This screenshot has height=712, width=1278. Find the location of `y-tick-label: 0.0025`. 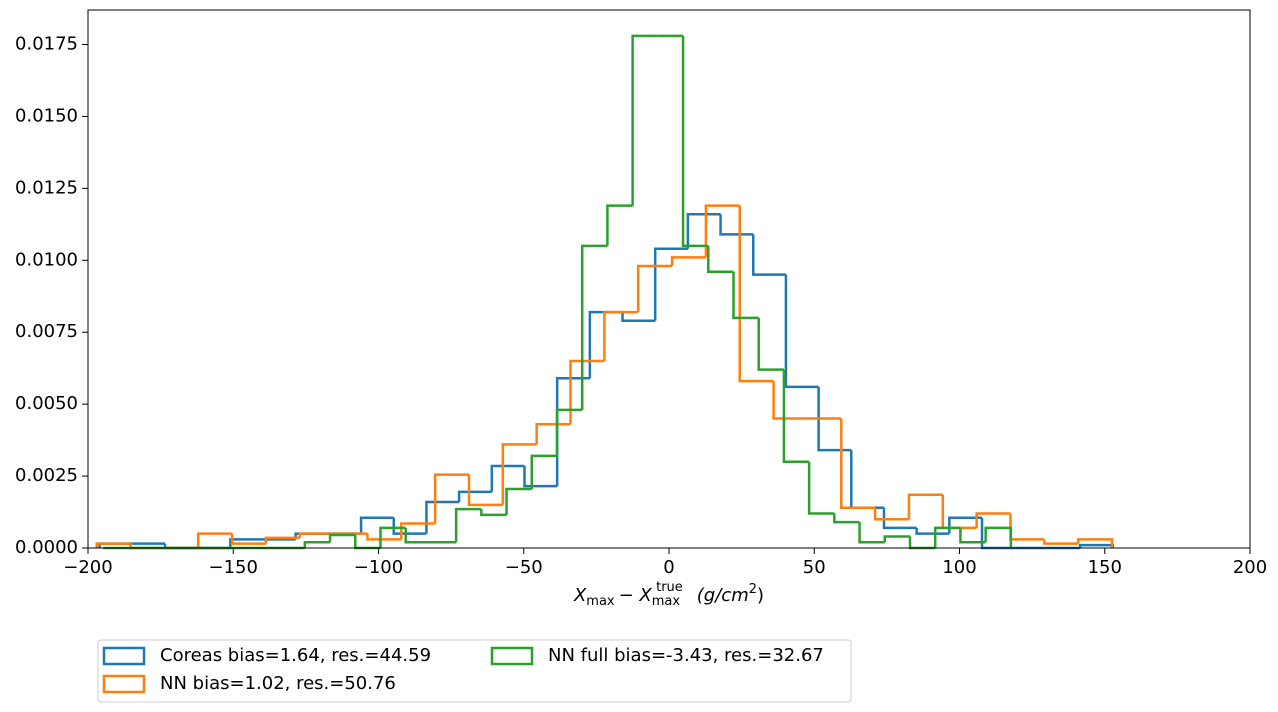

y-tick-label: 0.0025 is located at coordinates (46, 475).